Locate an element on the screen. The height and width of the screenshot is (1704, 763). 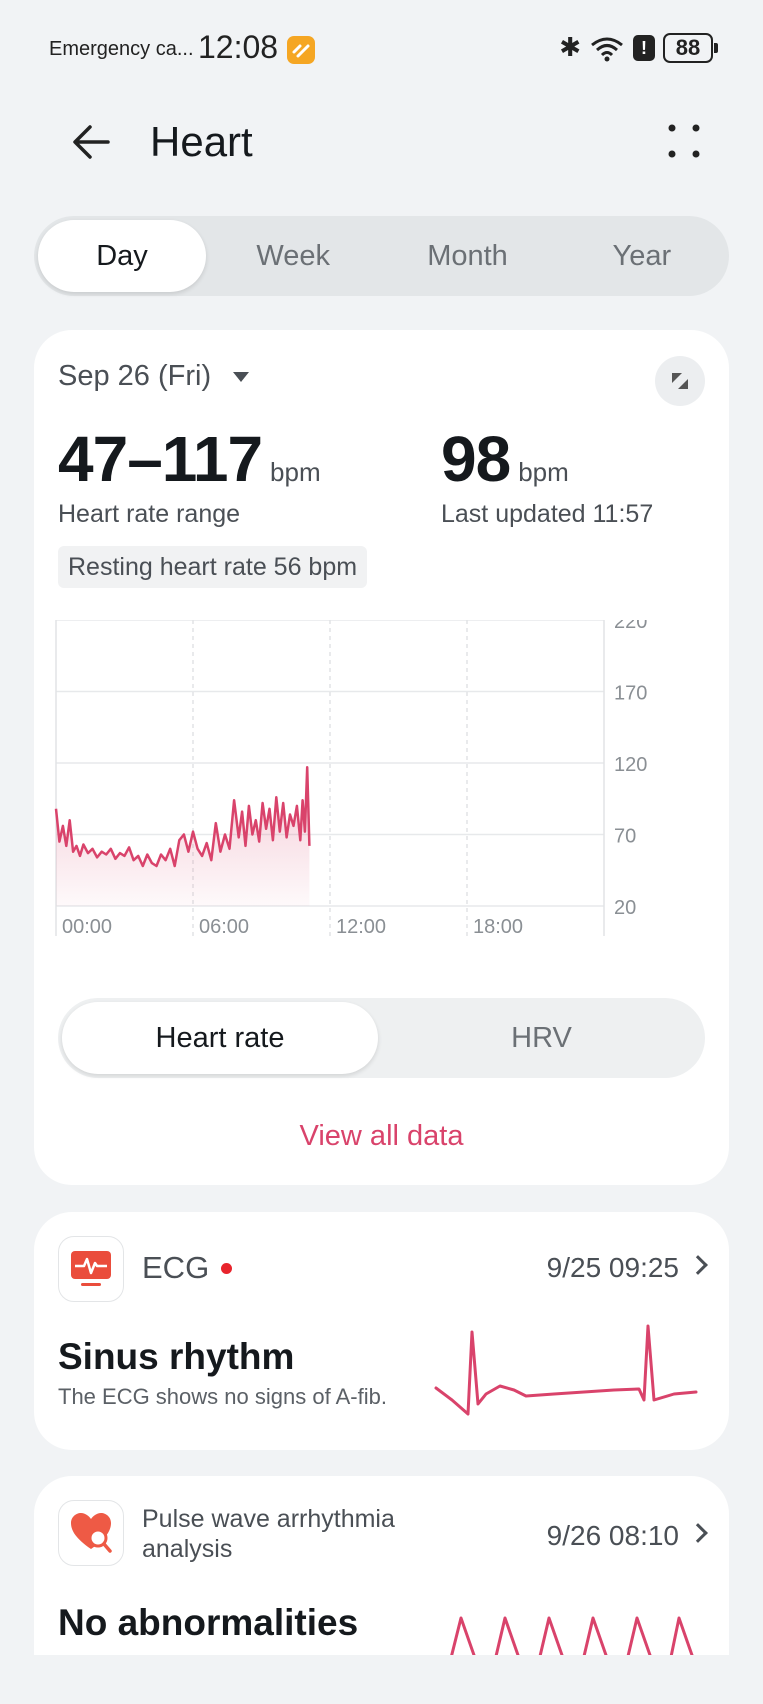
ecg-waveform is located at coordinates (566, 1370).